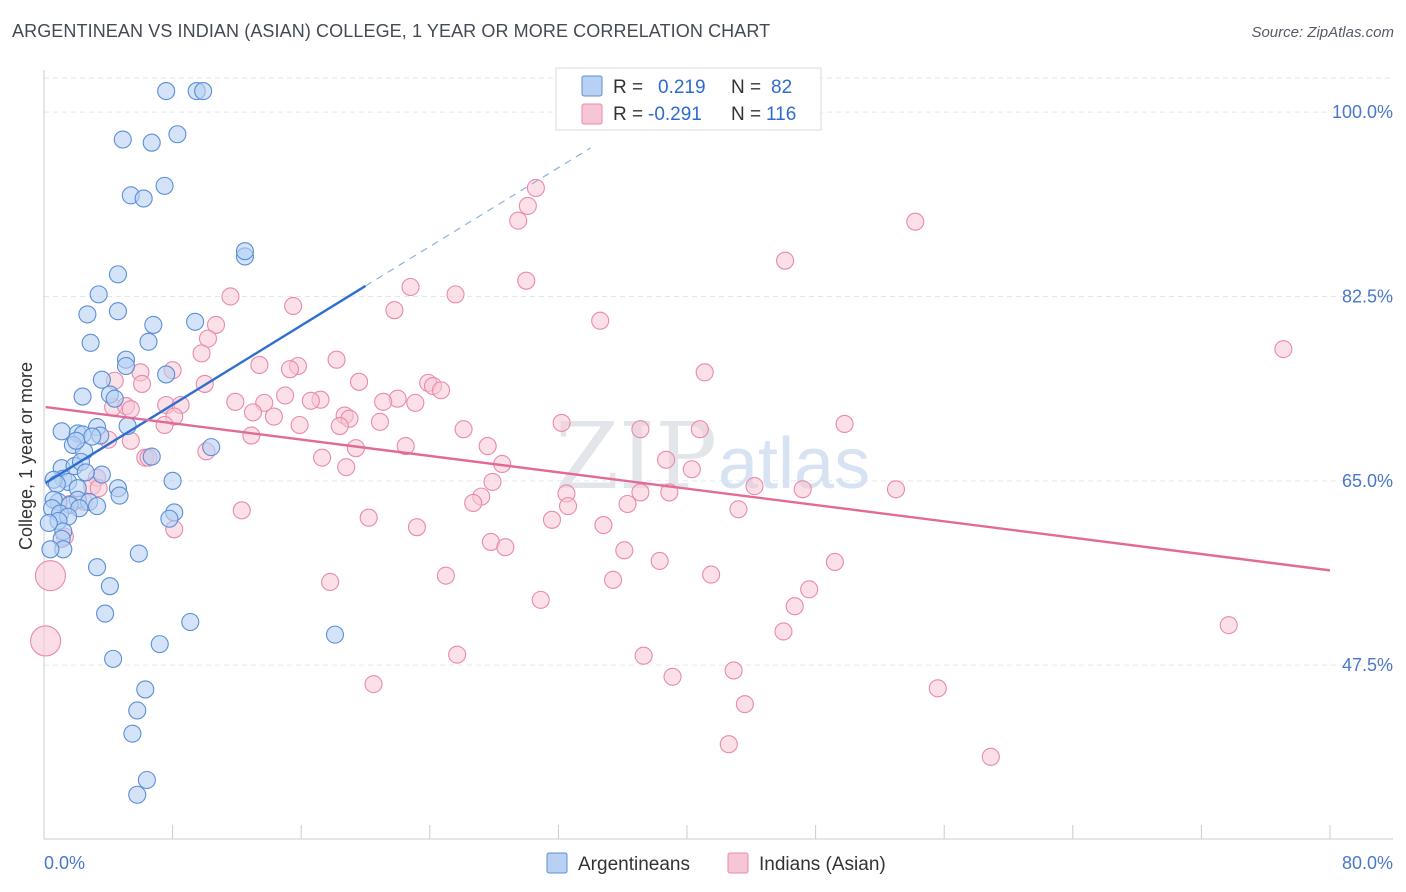 The image size is (1406, 892). What do you see at coordinates (746, 87) in the screenshot?
I see `legend-n-label-1: N =` at bounding box center [746, 87].